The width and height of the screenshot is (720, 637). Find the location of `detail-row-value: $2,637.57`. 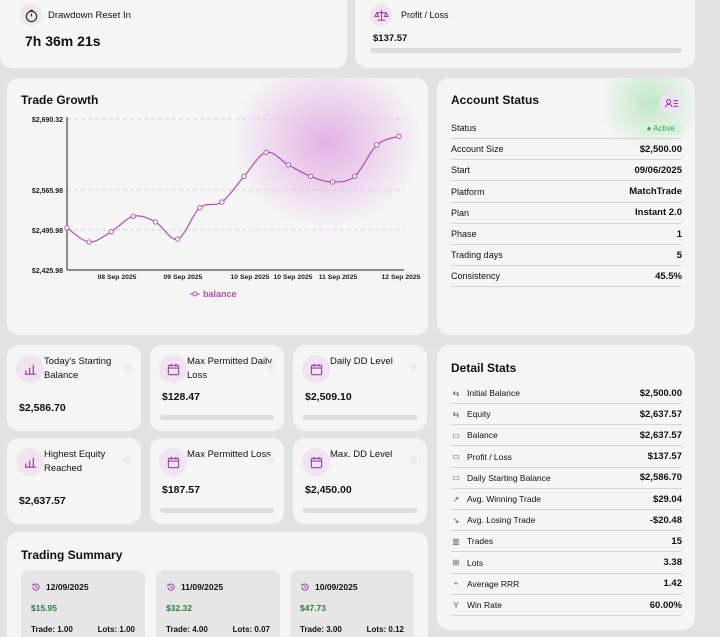

detail-row-value: $2,637.57 is located at coordinates (660, 435).